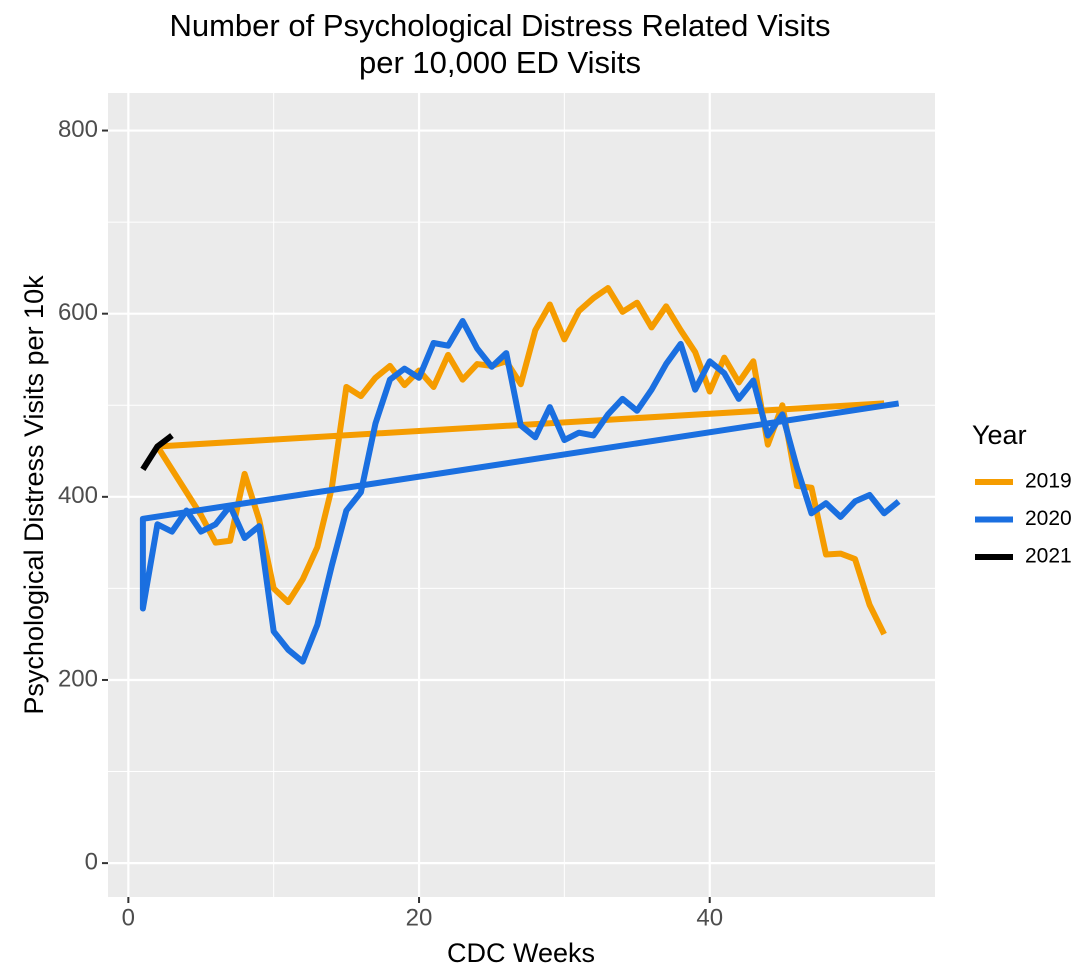 The height and width of the screenshot is (977, 1081). I want to click on x-tick-label: 0, so click(128, 917).